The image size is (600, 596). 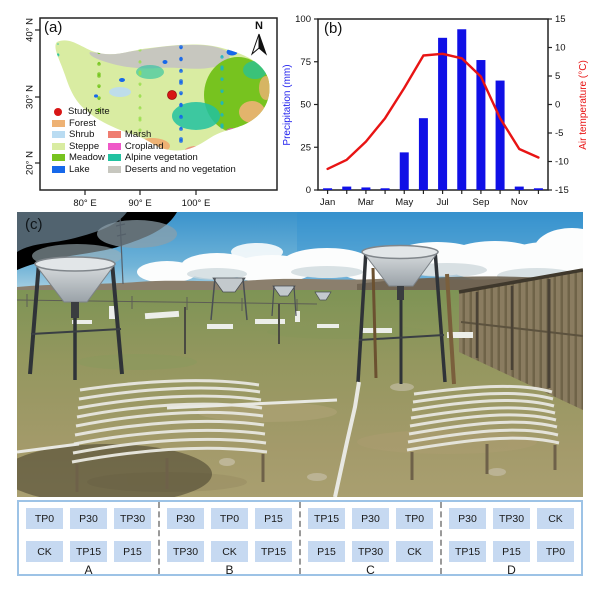 What do you see at coordinates (370, 570) in the screenshot?
I see `block-label: C` at bounding box center [370, 570].